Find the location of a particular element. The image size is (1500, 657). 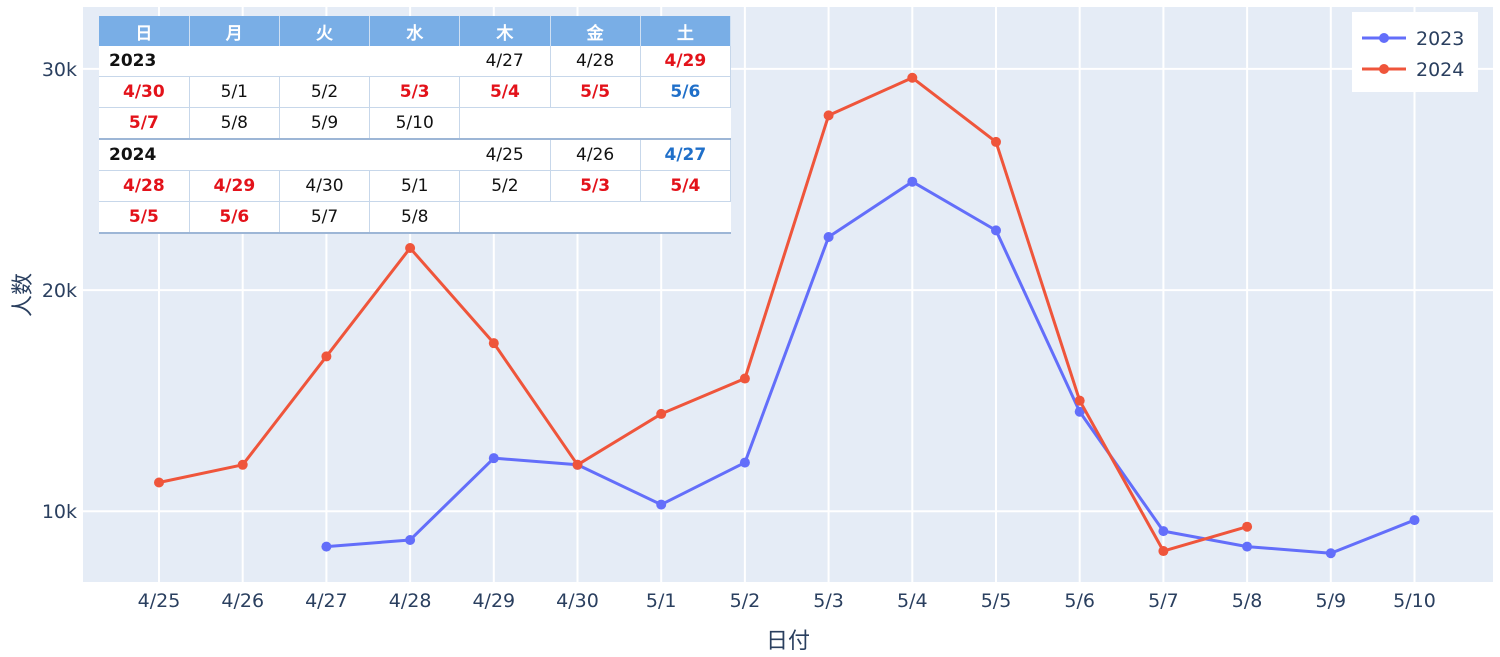

calendar-header-row: 日月火水木金土 is located at coordinates (415, 31).